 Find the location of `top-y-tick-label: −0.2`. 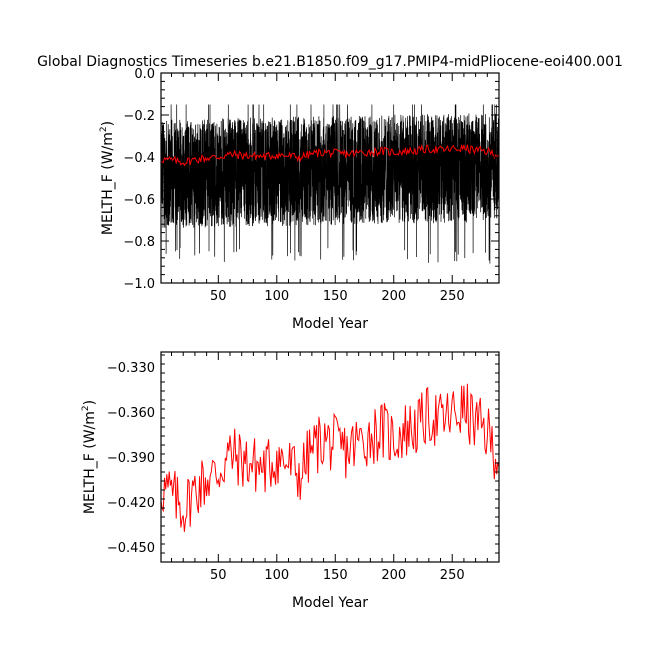

top-y-tick-label: −0.2 is located at coordinates (139, 116).